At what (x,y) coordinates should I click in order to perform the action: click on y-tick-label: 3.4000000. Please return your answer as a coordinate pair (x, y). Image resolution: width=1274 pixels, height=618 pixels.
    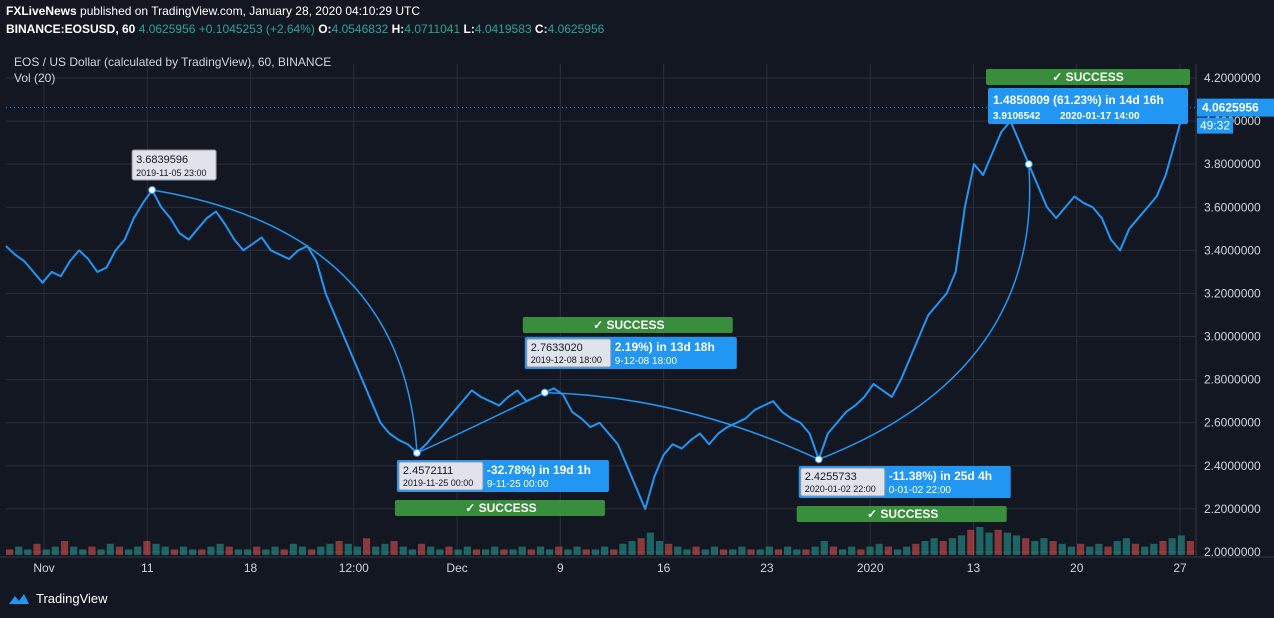
    Looking at the image, I should click on (1232, 250).